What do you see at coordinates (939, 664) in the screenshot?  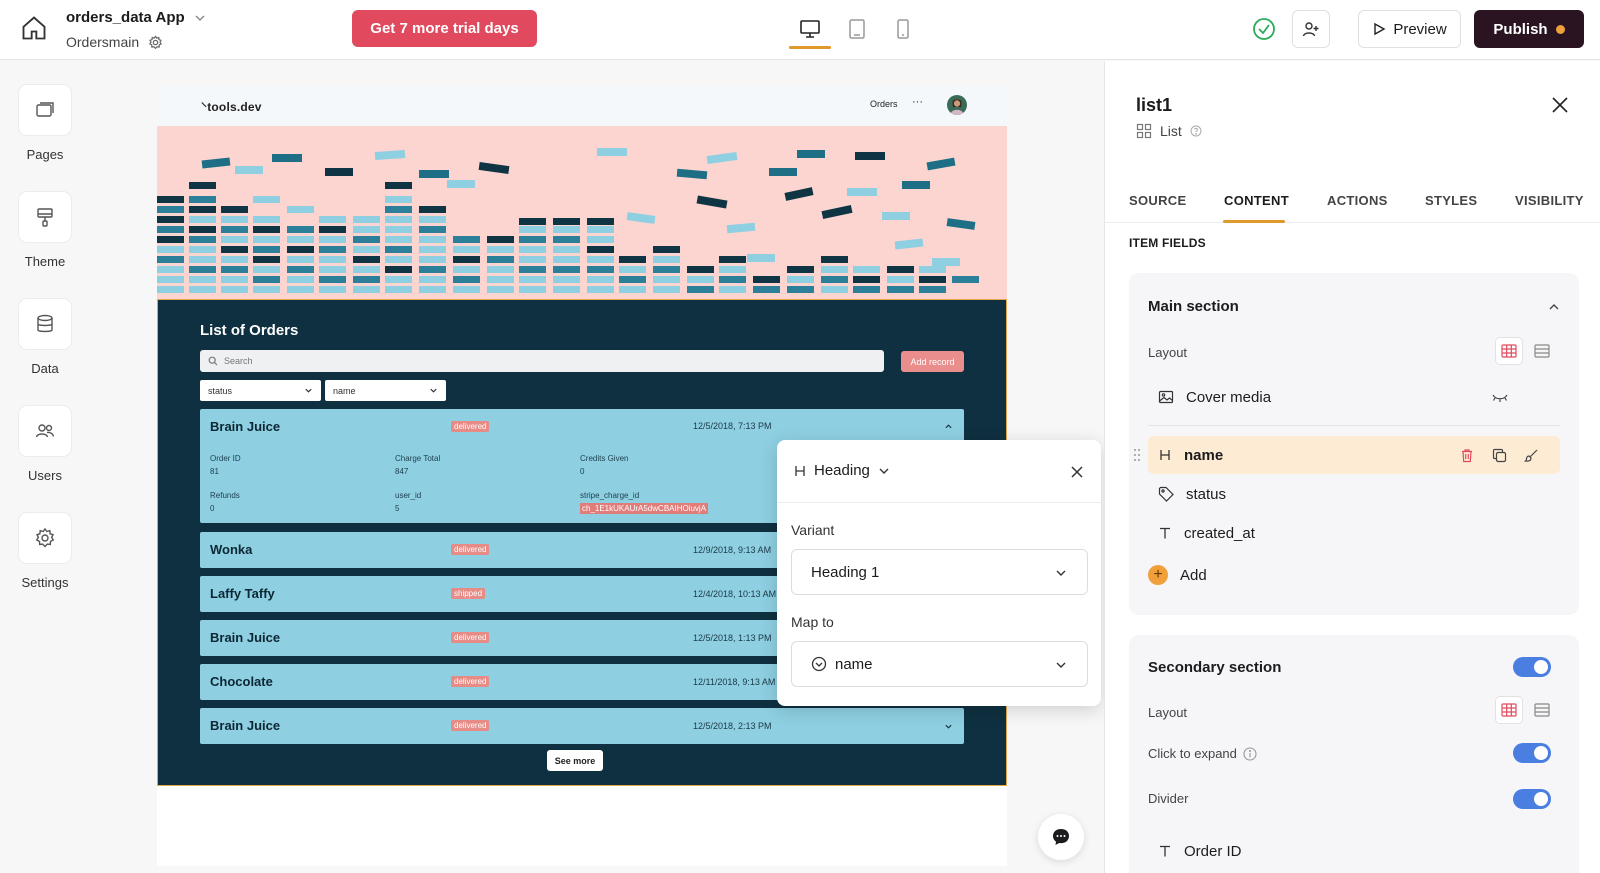 I see `map-to-select: name` at bounding box center [939, 664].